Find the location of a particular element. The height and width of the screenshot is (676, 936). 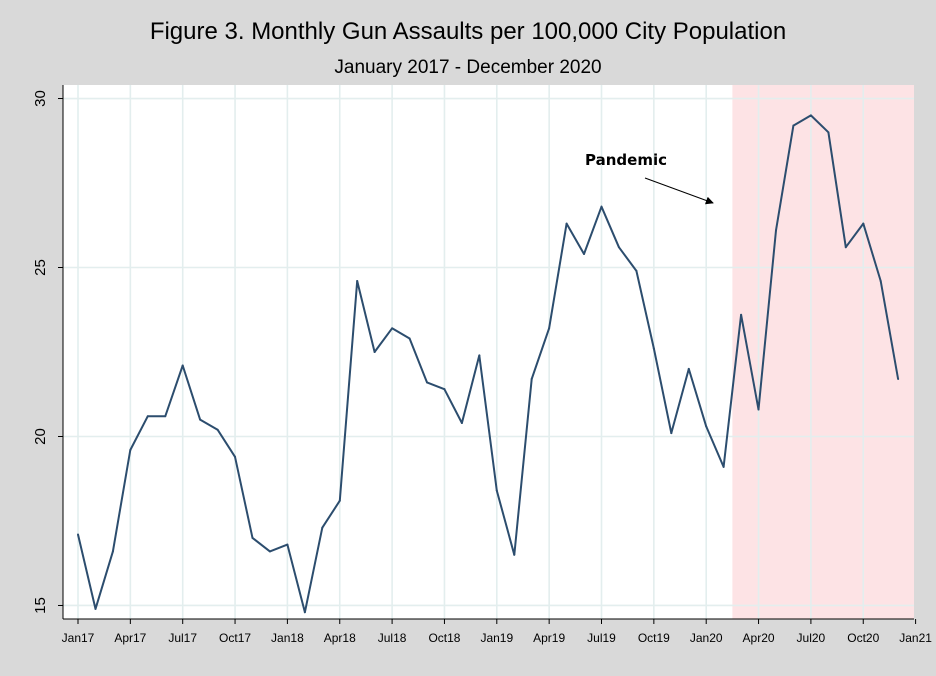

x-tick-label: Jan20 is located at coordinates (706, 638).